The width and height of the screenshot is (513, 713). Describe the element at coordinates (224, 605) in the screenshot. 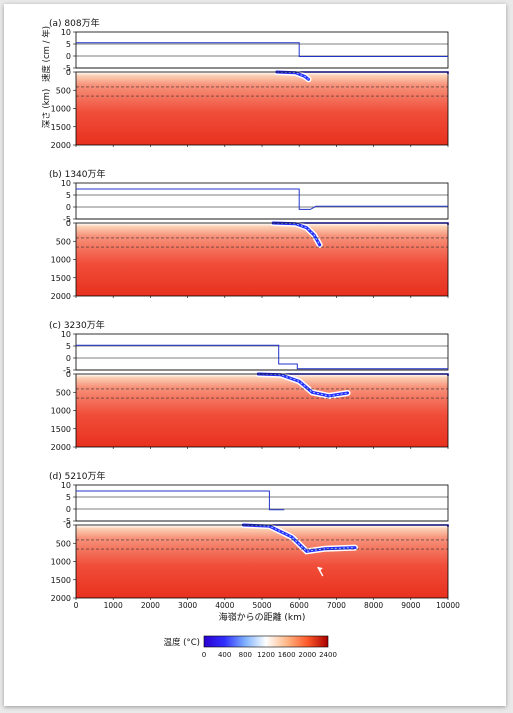

I see `x-tick-label: 4000` at that location.